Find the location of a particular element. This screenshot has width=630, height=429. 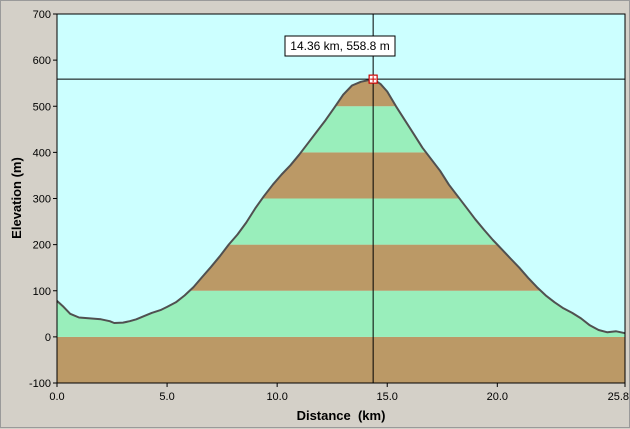

x-axis-title: Distance (km) is located at coordinates (341, 415).